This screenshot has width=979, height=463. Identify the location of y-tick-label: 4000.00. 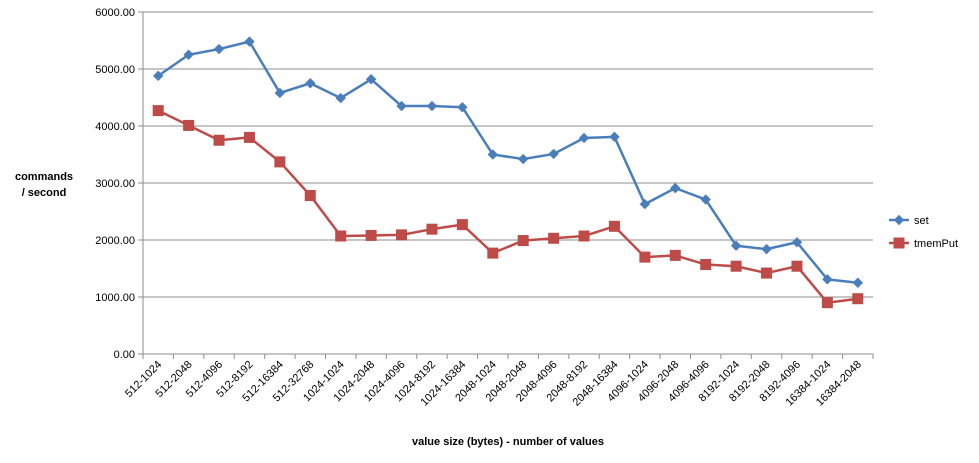
(115, 127).